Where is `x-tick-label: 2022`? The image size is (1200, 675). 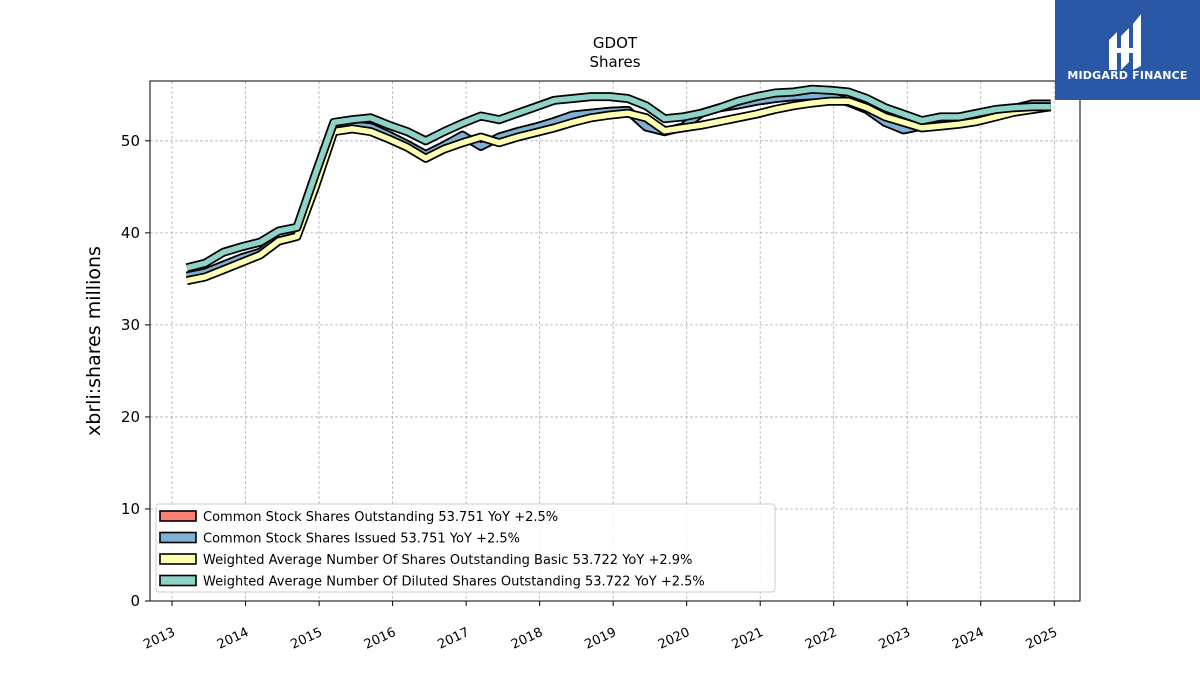
x-tick-label: 2022 is located at coordinates (821, 639).